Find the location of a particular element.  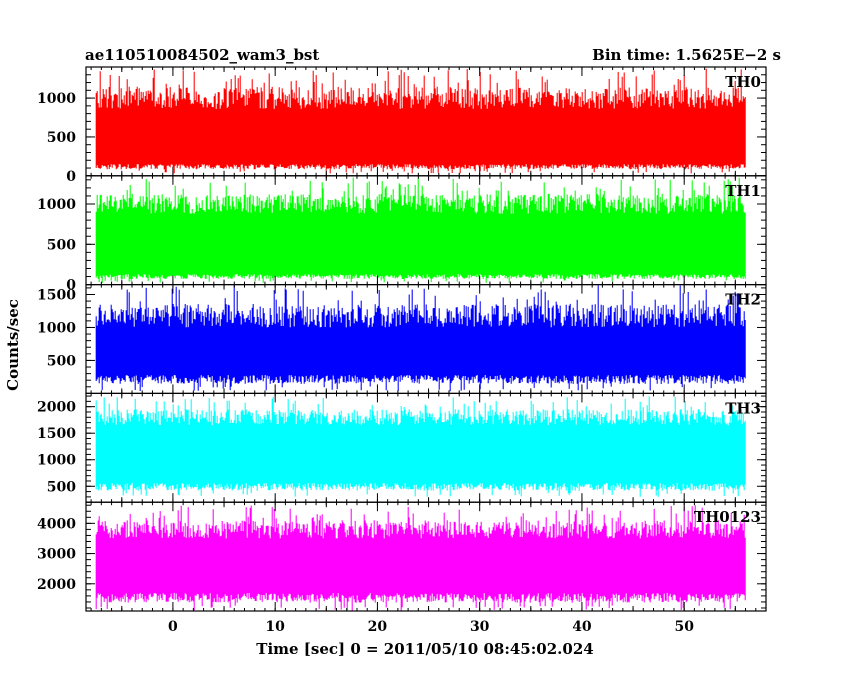

figure-title: ae110510084502_wam3_bst is located at coordinates (202, 55).